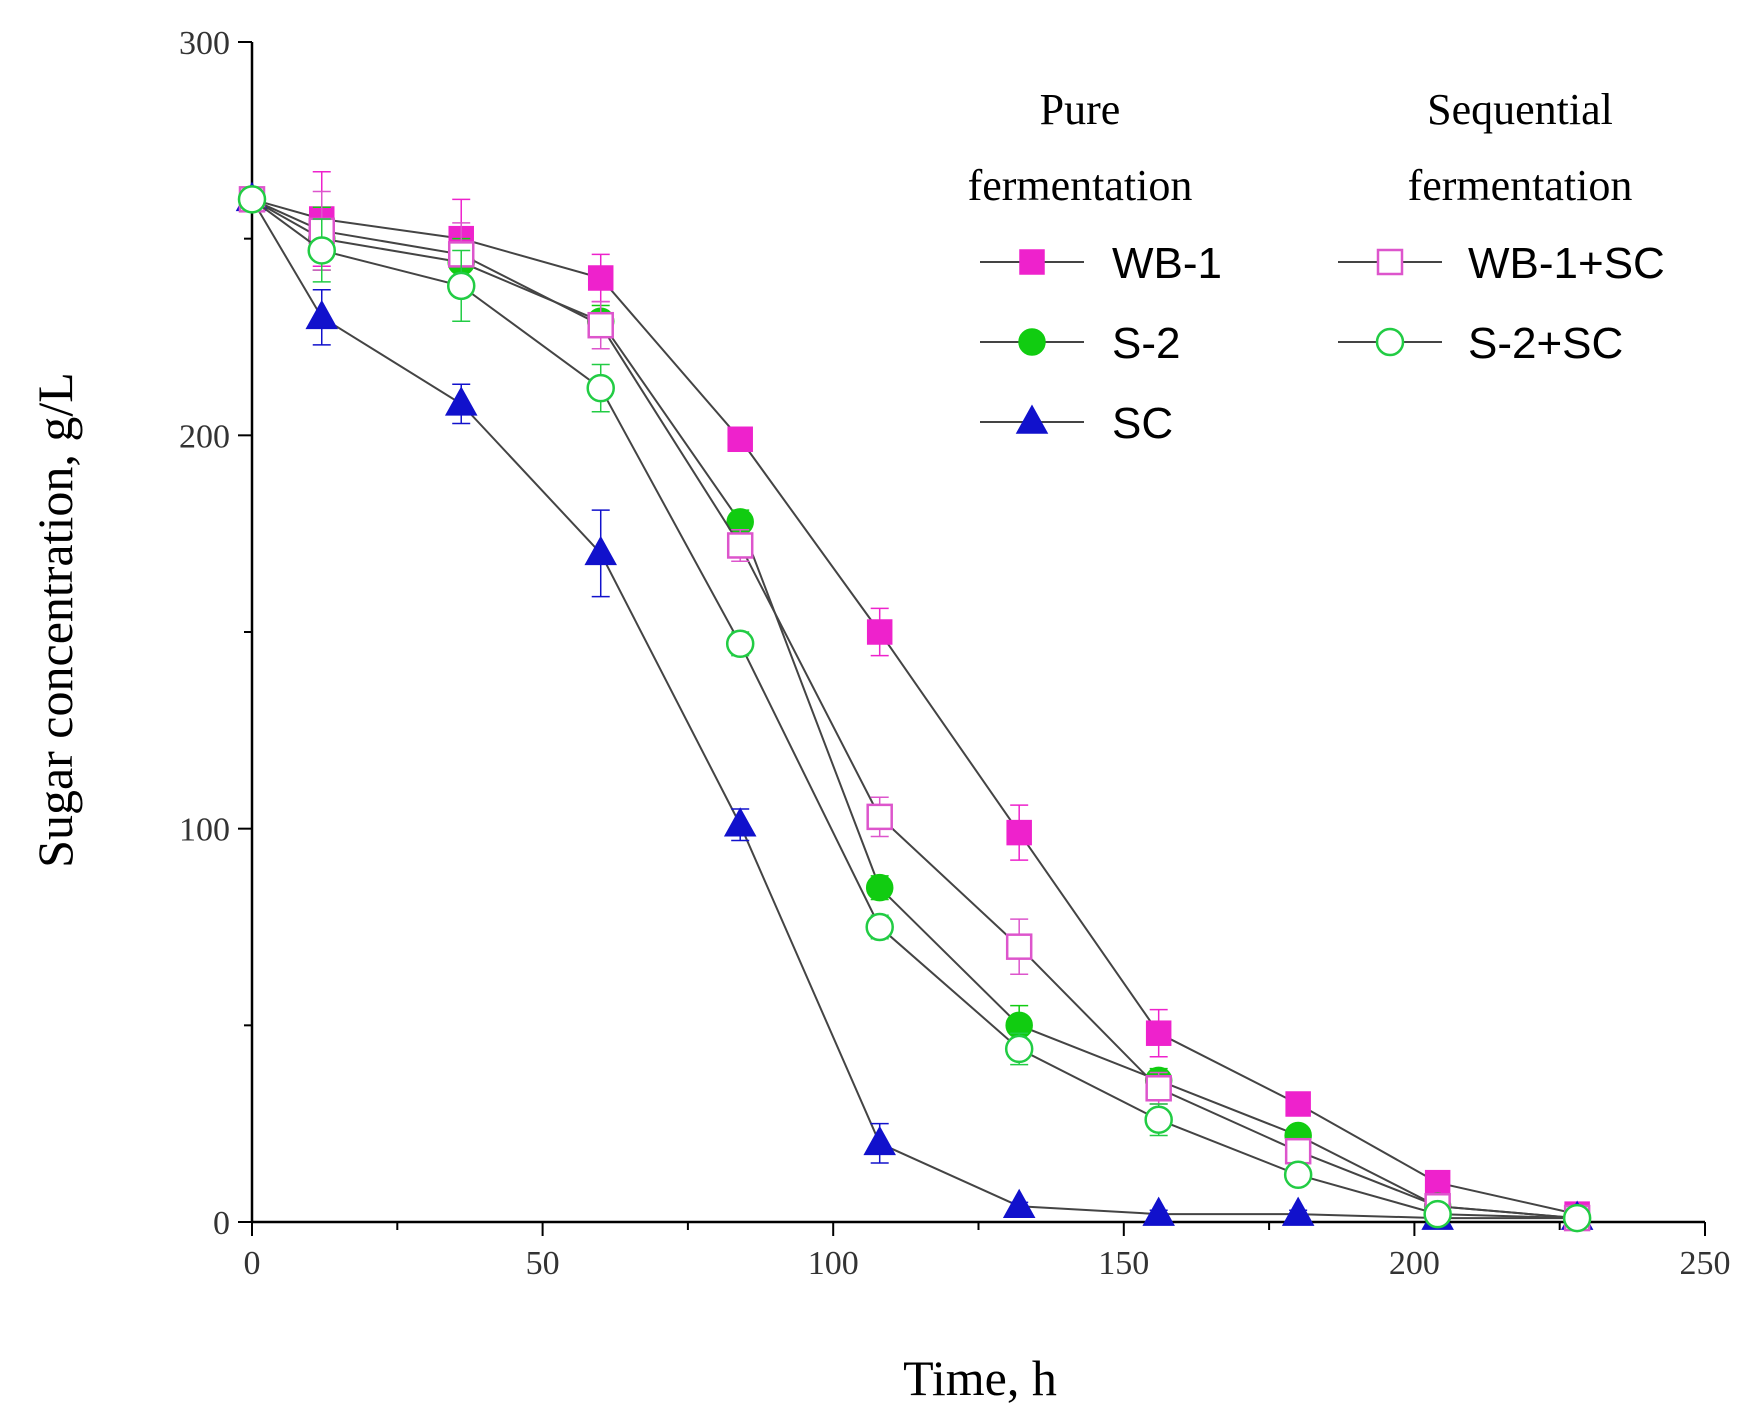  What do you see at coordinates (1080, 109) in the screenshot?
I see `legend-header-pure-line1: Pure` at bounding box center [1080, 109].